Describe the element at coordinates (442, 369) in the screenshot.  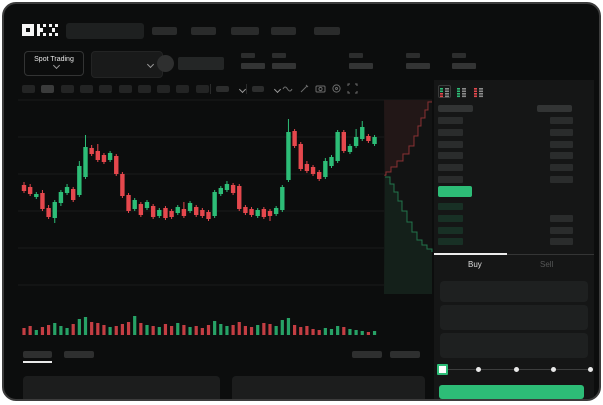
I see `amount-slider-handle` at that location.